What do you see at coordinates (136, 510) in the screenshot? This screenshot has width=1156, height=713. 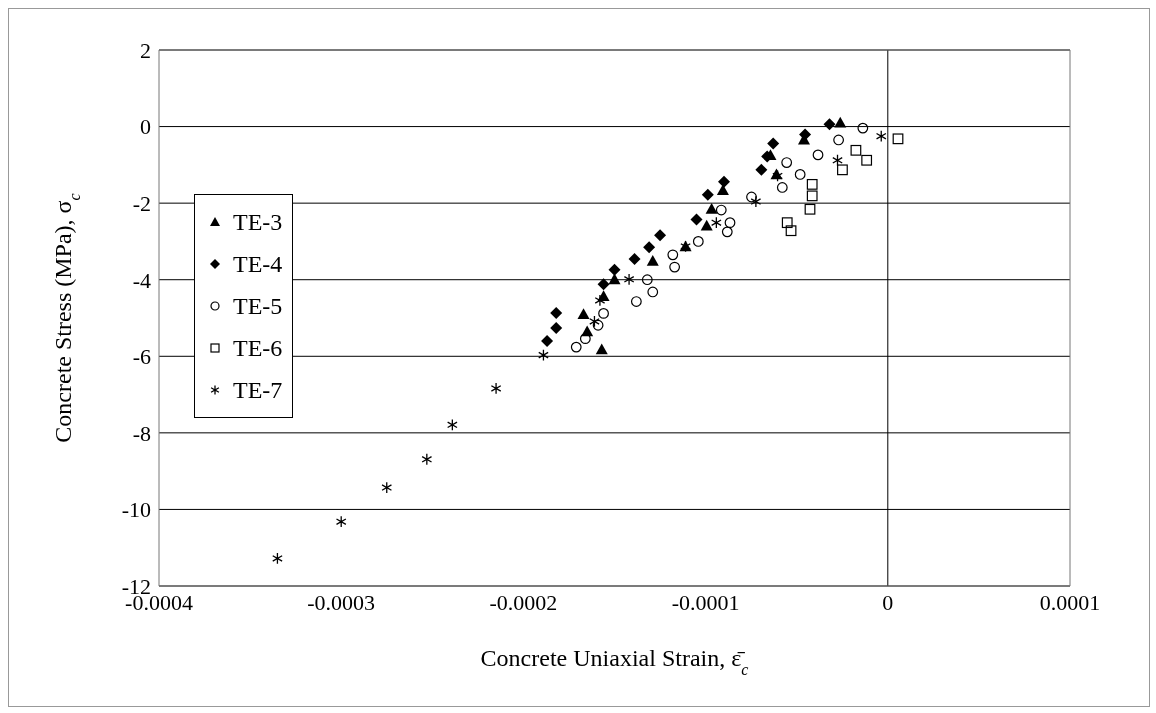 I see `y-tick-label: -10` at bounding box center [136, 510].